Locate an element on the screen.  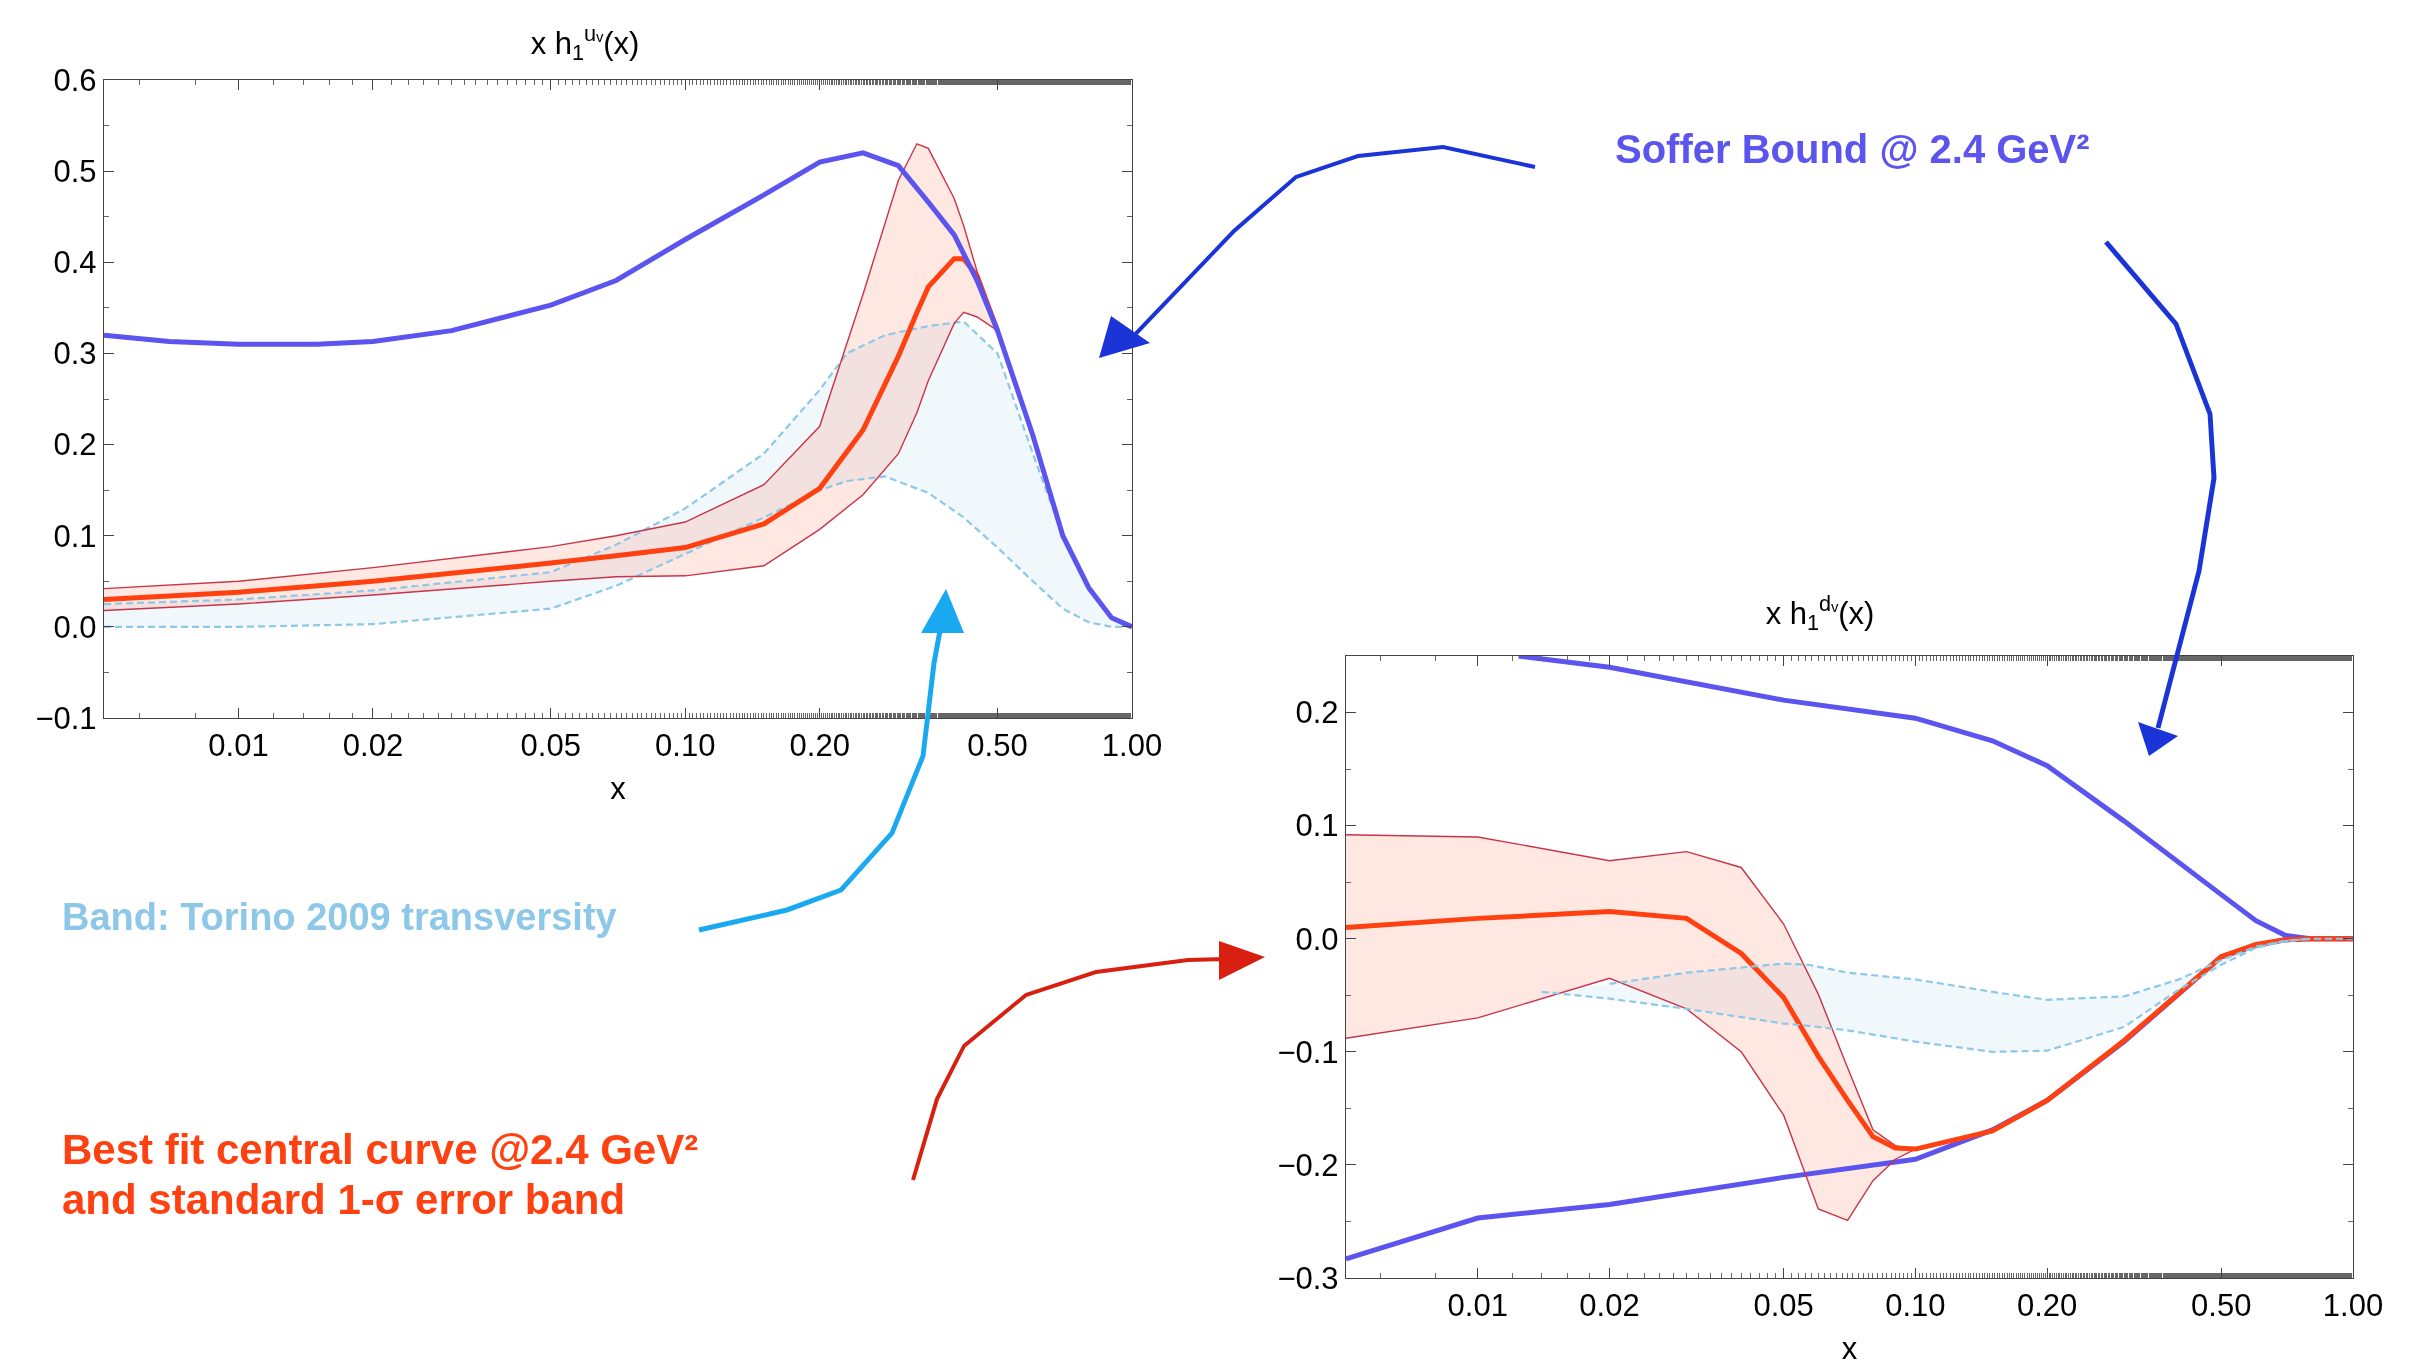
text: Soffer Bound @ 2.4 GeV² is located at coordinates (1852, 149).